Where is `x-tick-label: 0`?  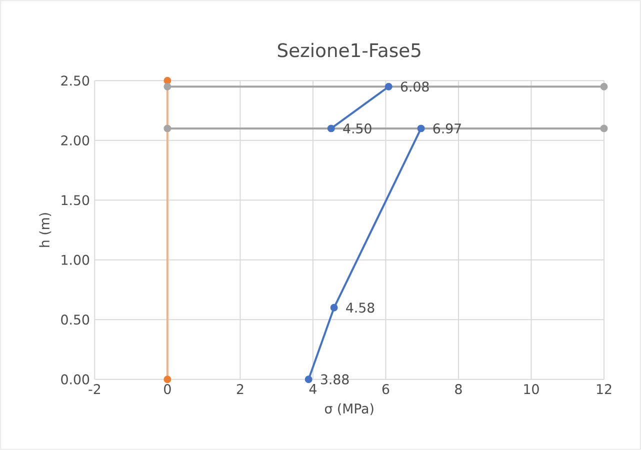
x-tick-label: 0 is located at coordinates (167, 389).